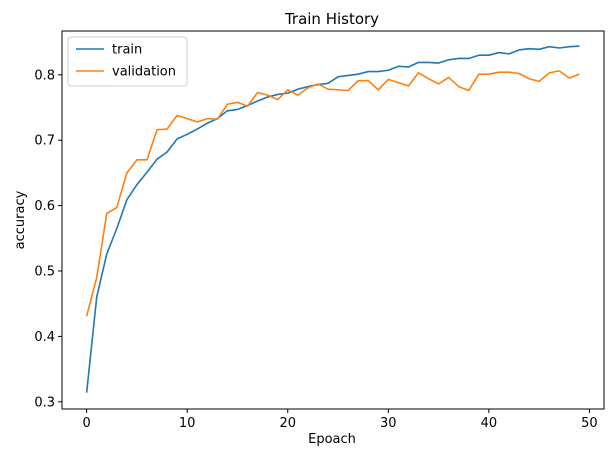  I want to click on y-tick-label: 0.8, so click(44, 75).